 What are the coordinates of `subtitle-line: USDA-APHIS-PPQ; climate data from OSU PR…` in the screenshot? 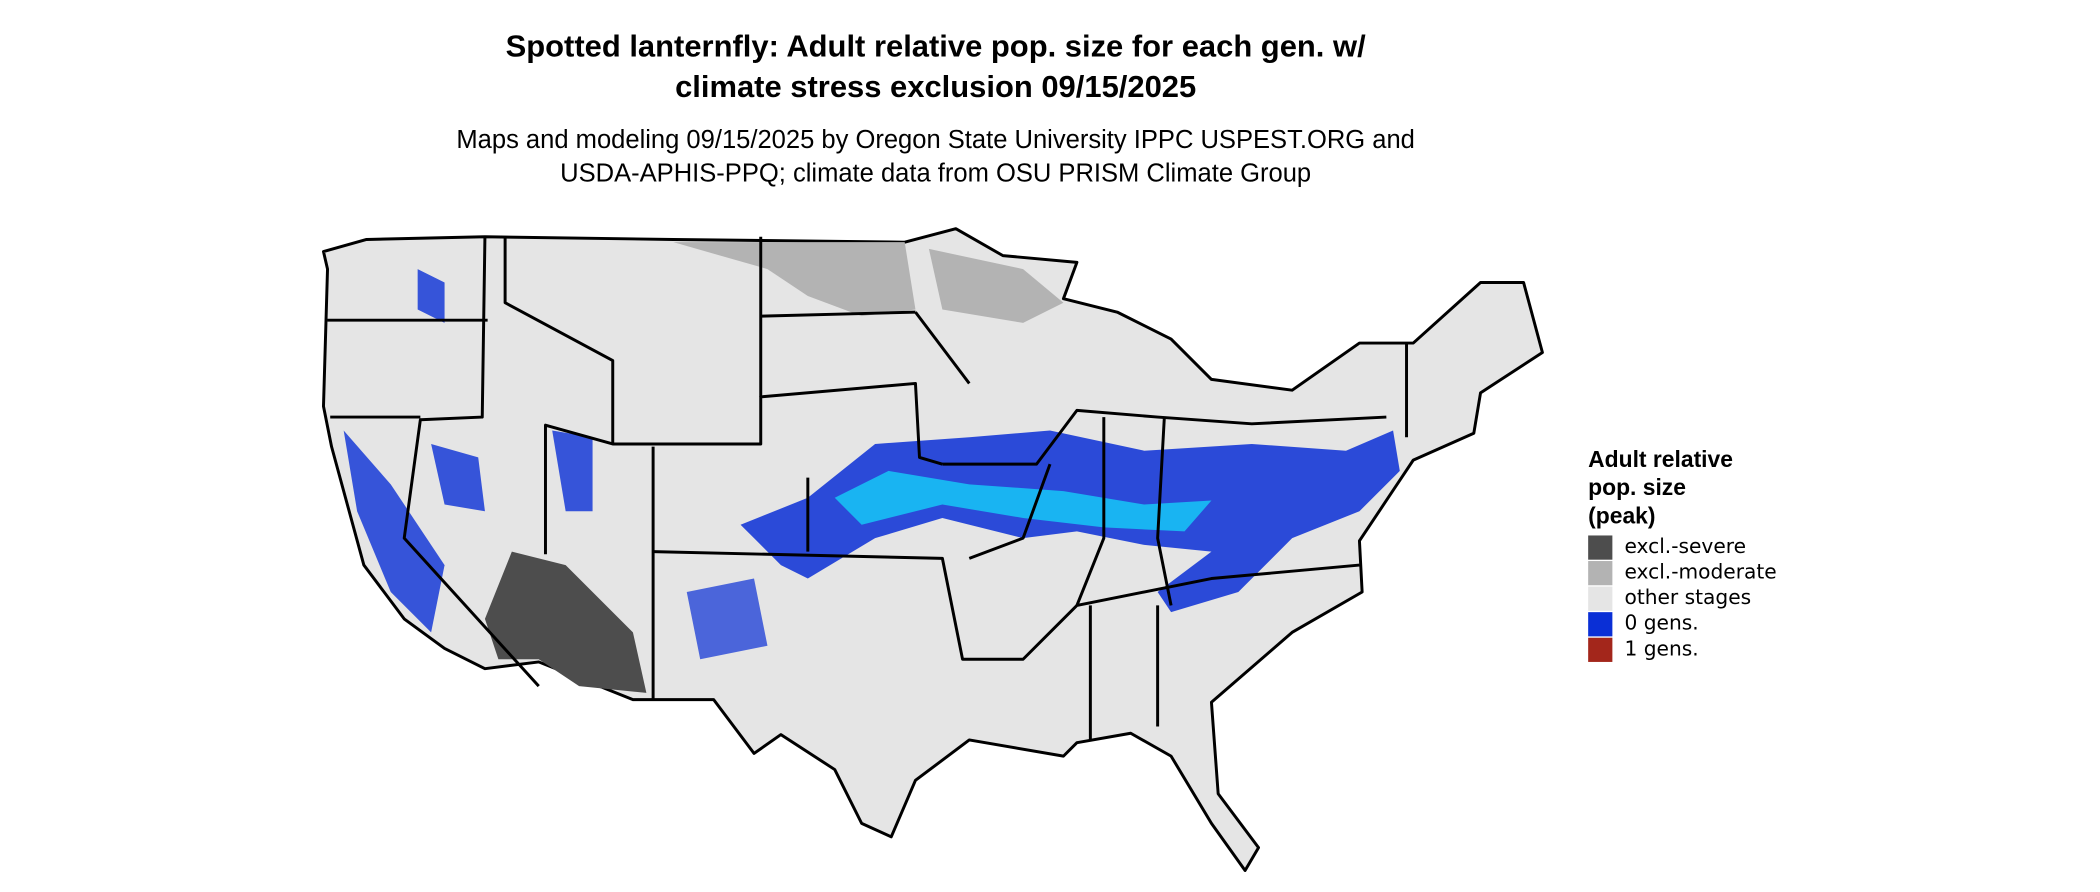 It's located at (935, 174).